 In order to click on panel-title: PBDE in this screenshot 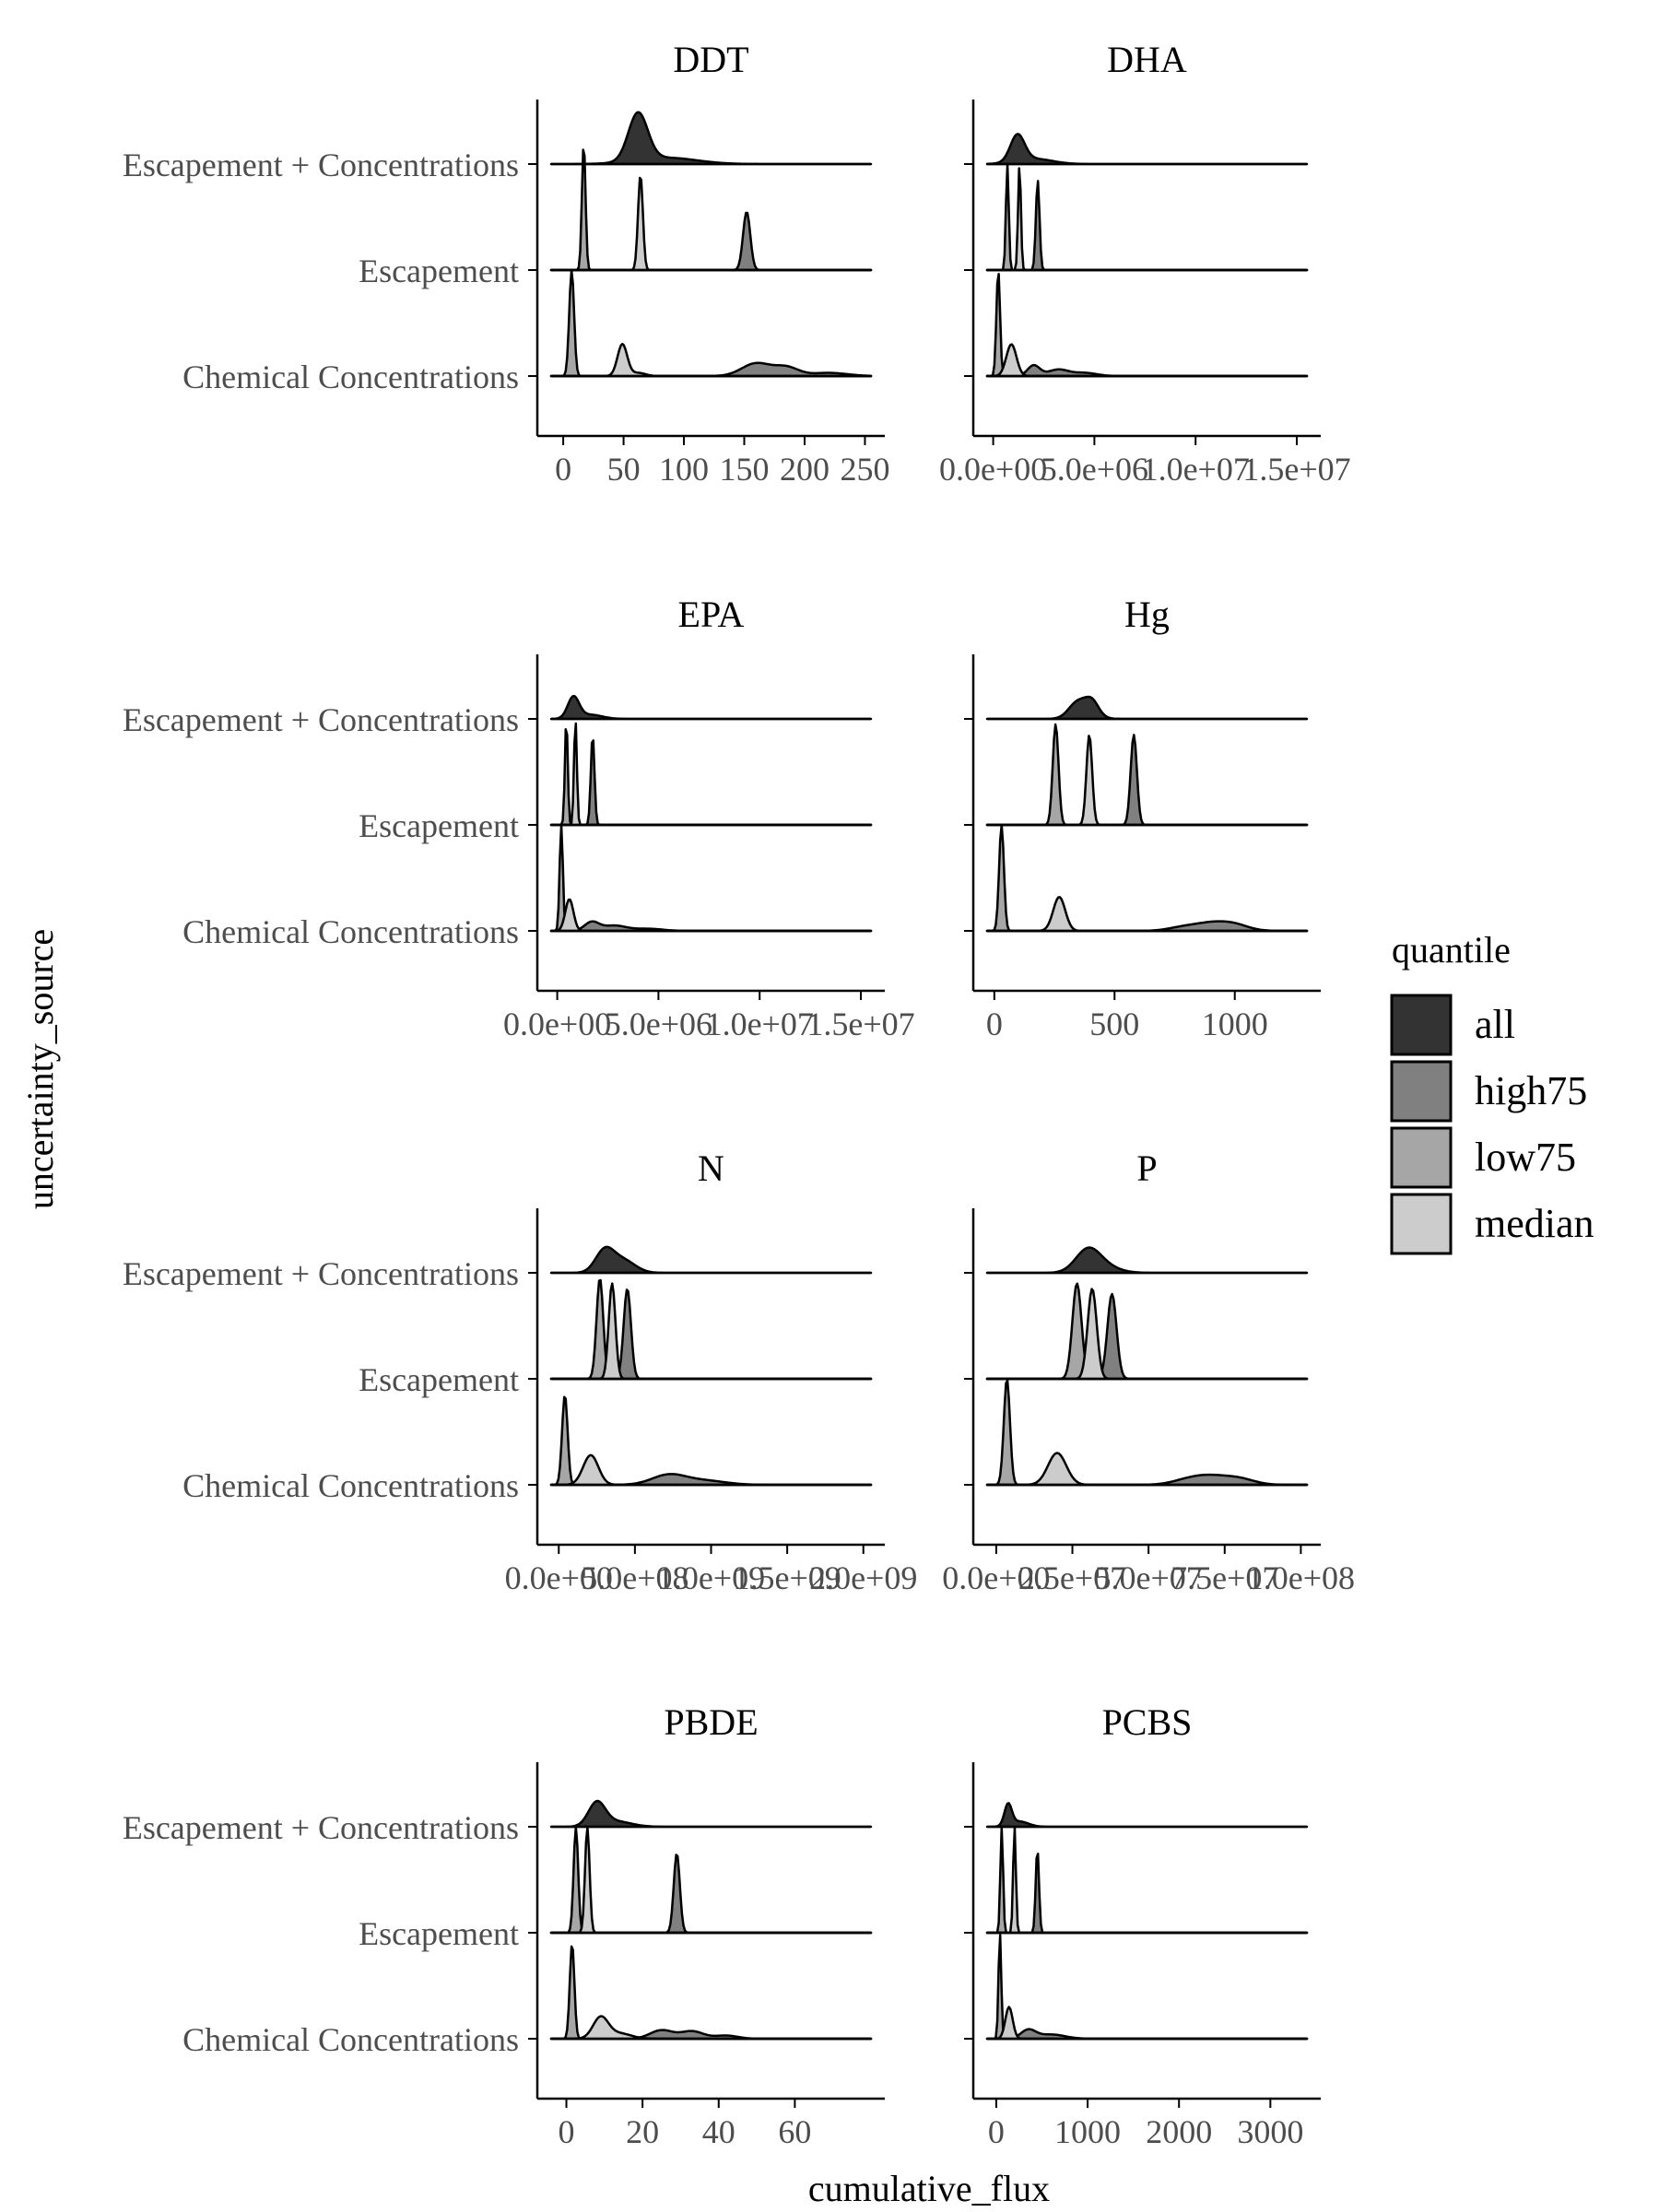, I will do `click(711, 1722)`.